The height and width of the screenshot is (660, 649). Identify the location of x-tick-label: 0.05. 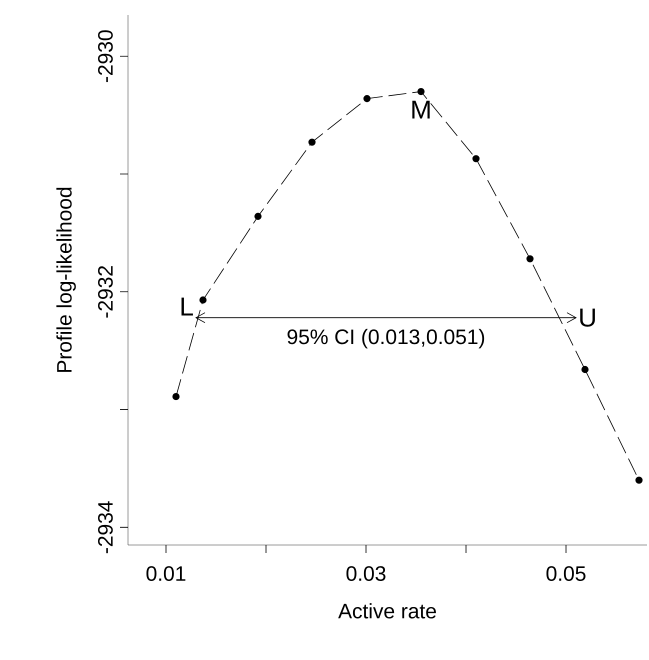
(566, 573).